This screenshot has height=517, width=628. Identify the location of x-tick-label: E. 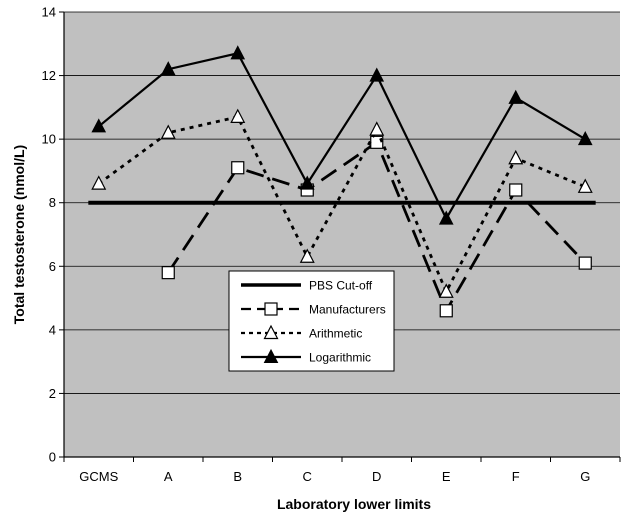
(446, 476).